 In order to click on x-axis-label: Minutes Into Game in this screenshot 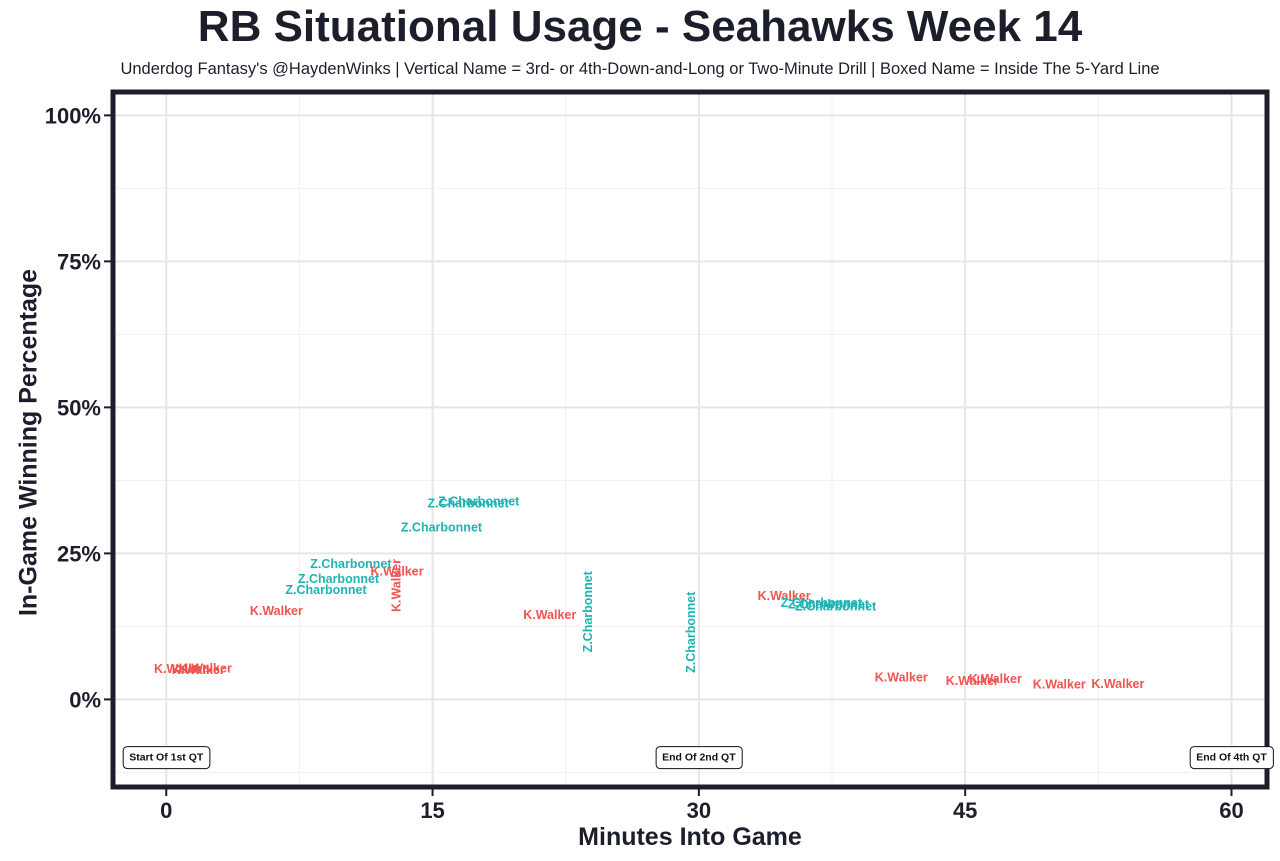, I will do `click(690, 837)`.